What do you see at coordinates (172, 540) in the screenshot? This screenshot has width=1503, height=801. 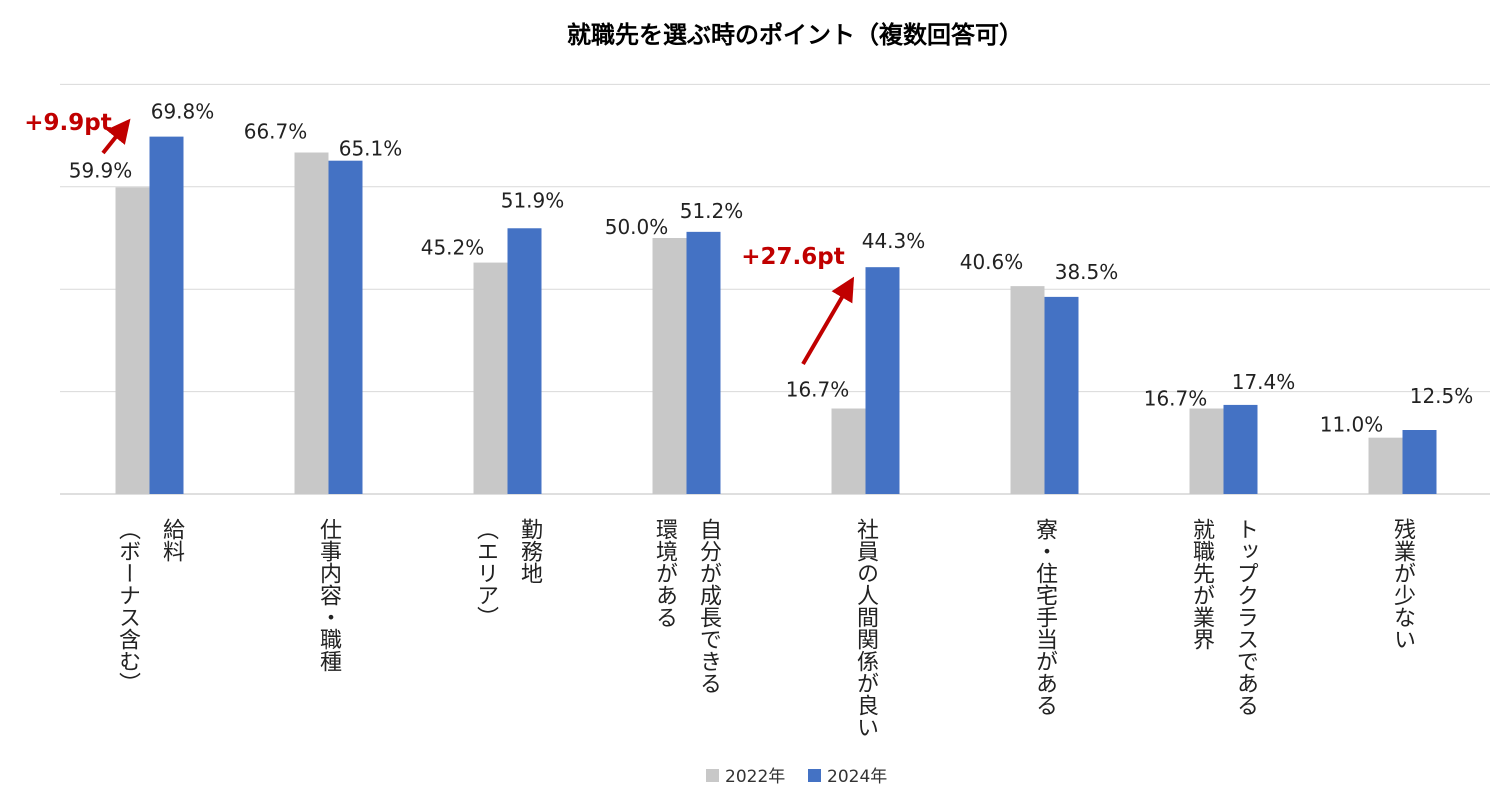 I see `category-label-line: 給料` at bounding box center [172, 540].